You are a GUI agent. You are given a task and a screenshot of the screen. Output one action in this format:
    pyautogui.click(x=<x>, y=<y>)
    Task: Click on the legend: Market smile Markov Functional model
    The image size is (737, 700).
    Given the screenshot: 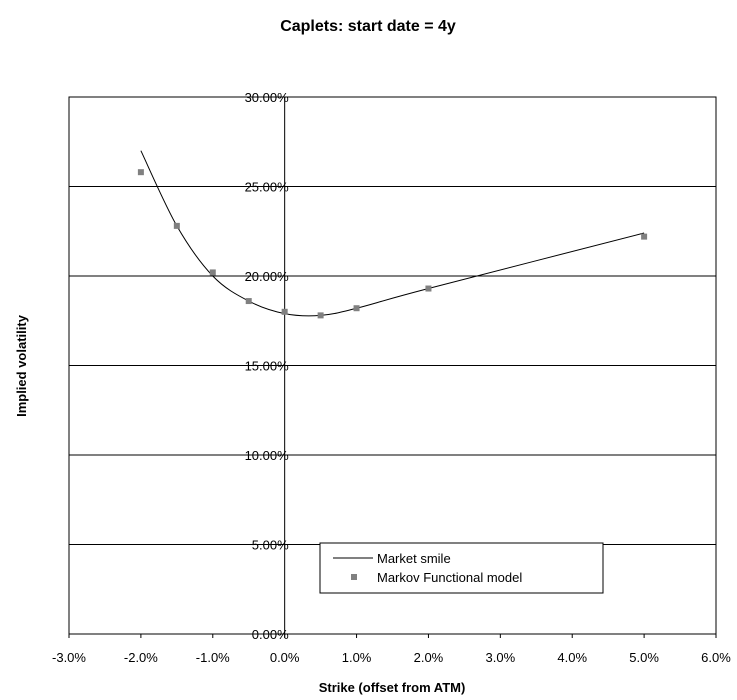 What is the action you would take?
    pyautogui.click(x=461, y=568)
    